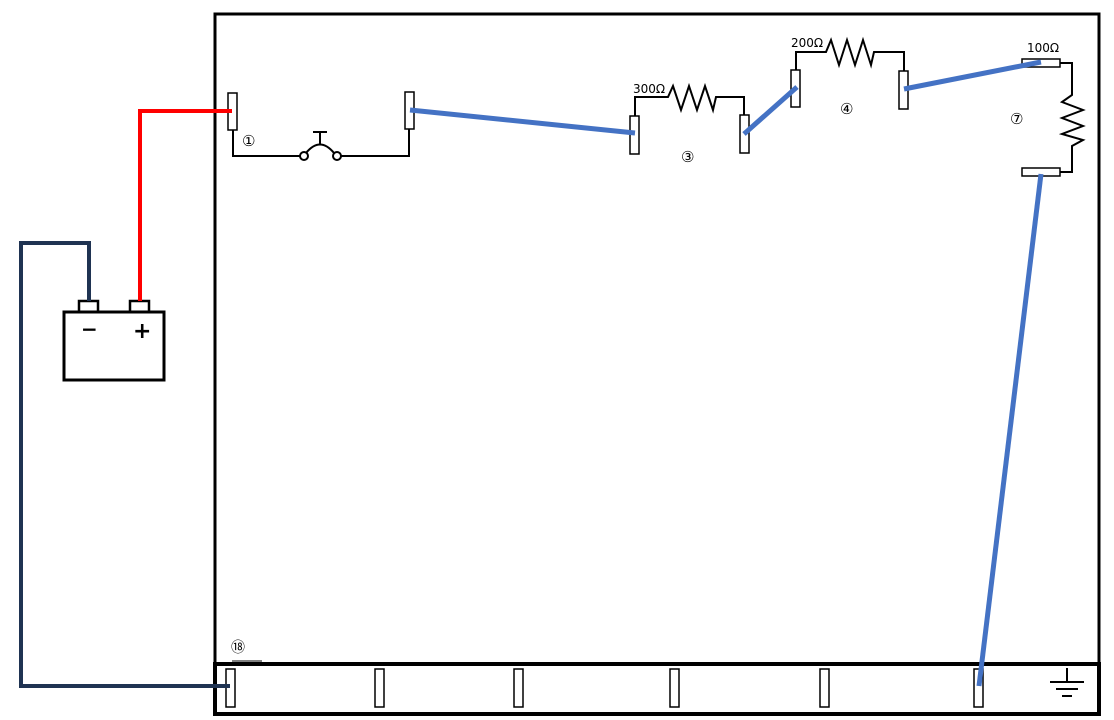 This screenshot has height=720, width=1114. I want to click on jumper-wire-switch-to-r300, so click(522, 121).